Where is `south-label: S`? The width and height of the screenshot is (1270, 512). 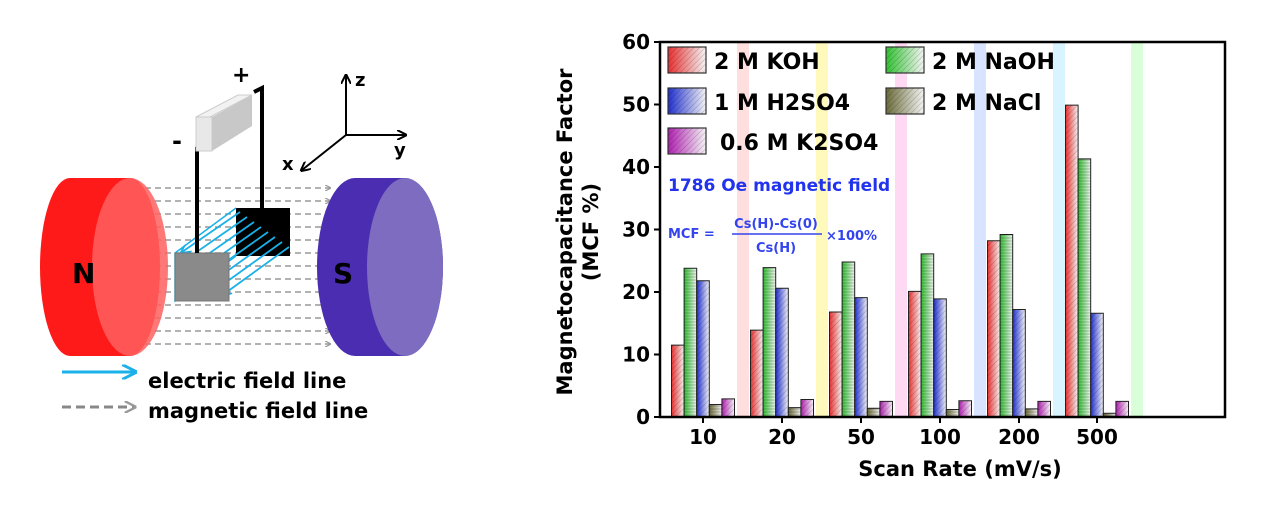
south-label: S is located at coordinates (343, 273).